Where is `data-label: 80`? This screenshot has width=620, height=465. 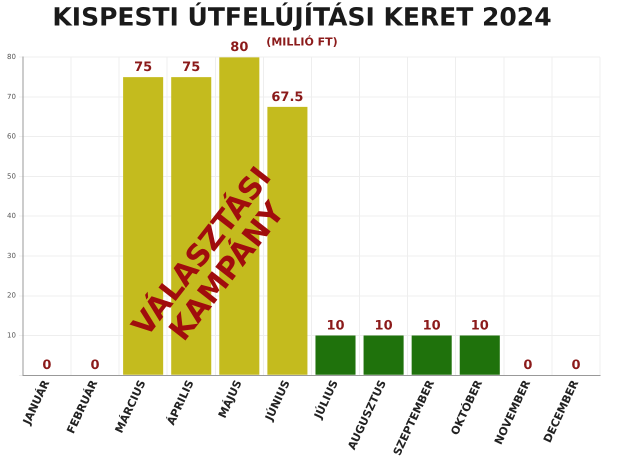 data-label: 80 is located at coordinates (239, 48).